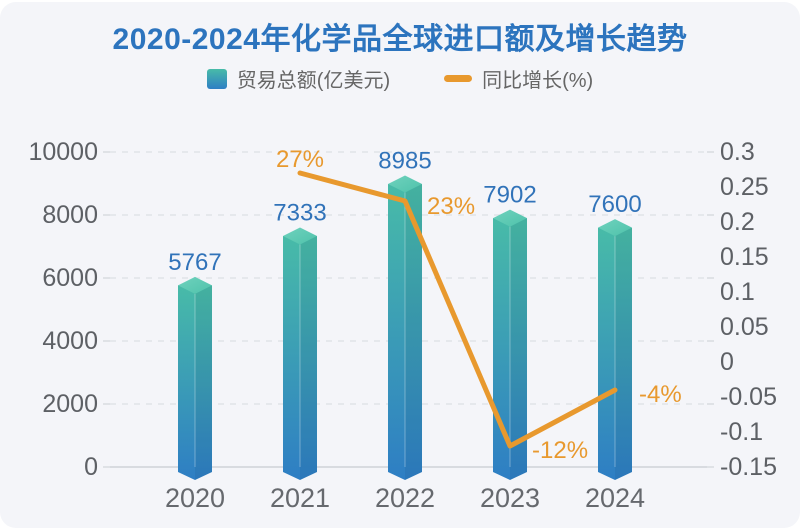  I want to click on bar-value-label-2020: 5767, so click(194, 262).